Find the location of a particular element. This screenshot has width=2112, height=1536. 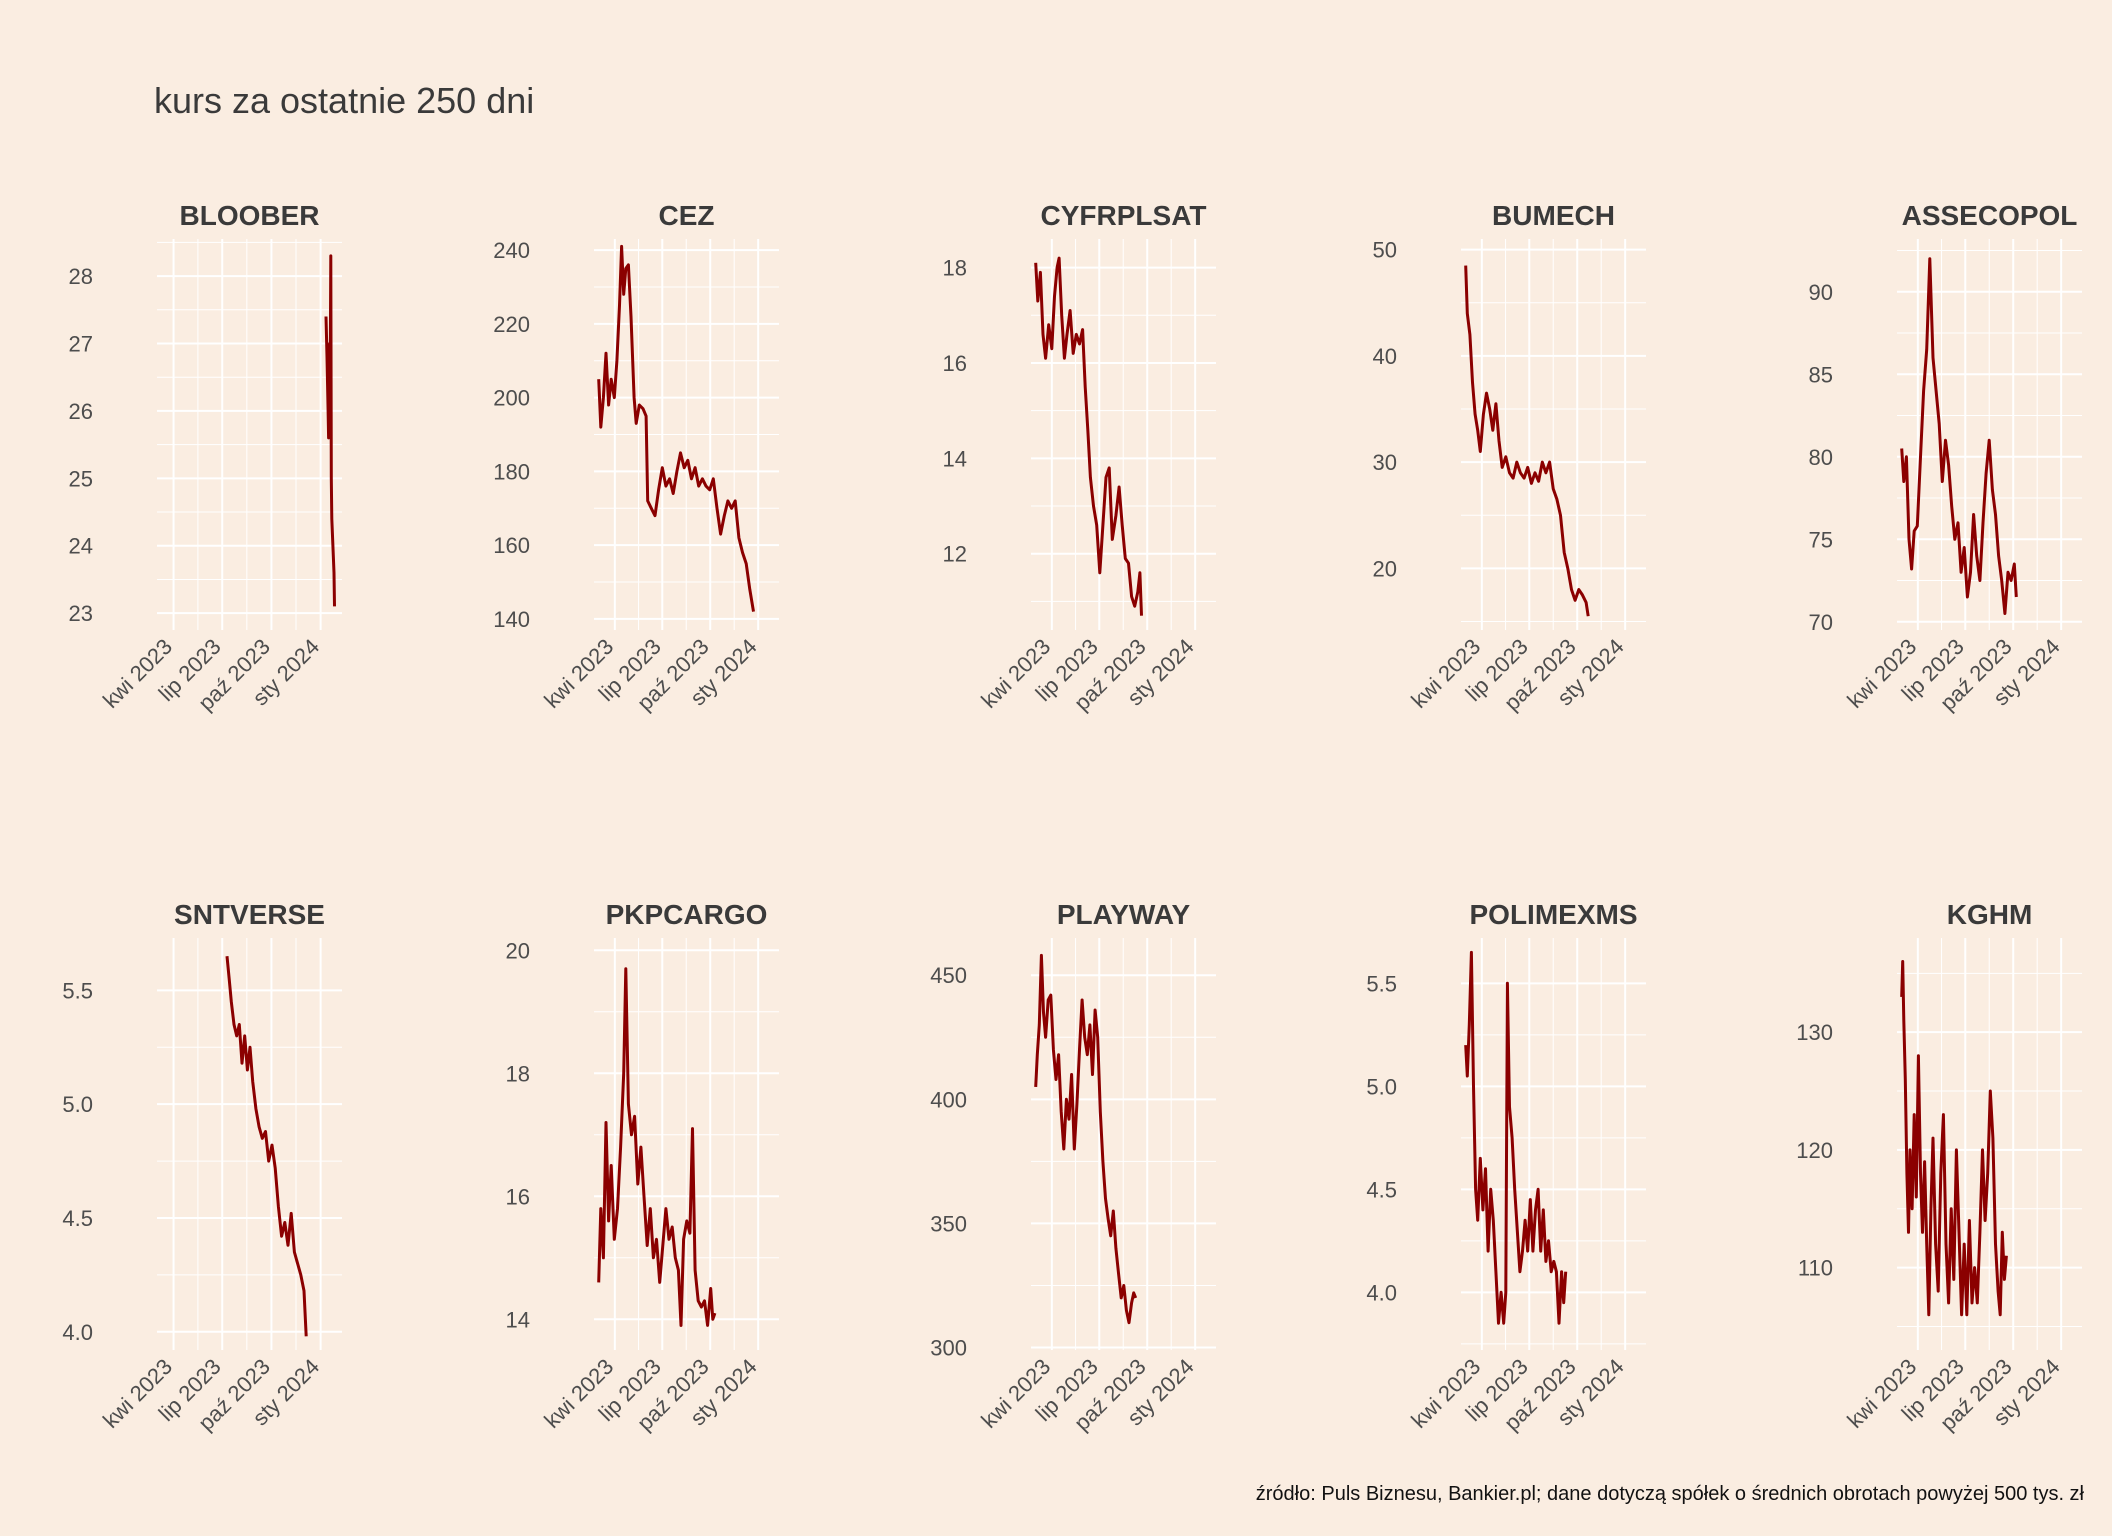

panel-title: CEZ is located at coordinates (687, 215).